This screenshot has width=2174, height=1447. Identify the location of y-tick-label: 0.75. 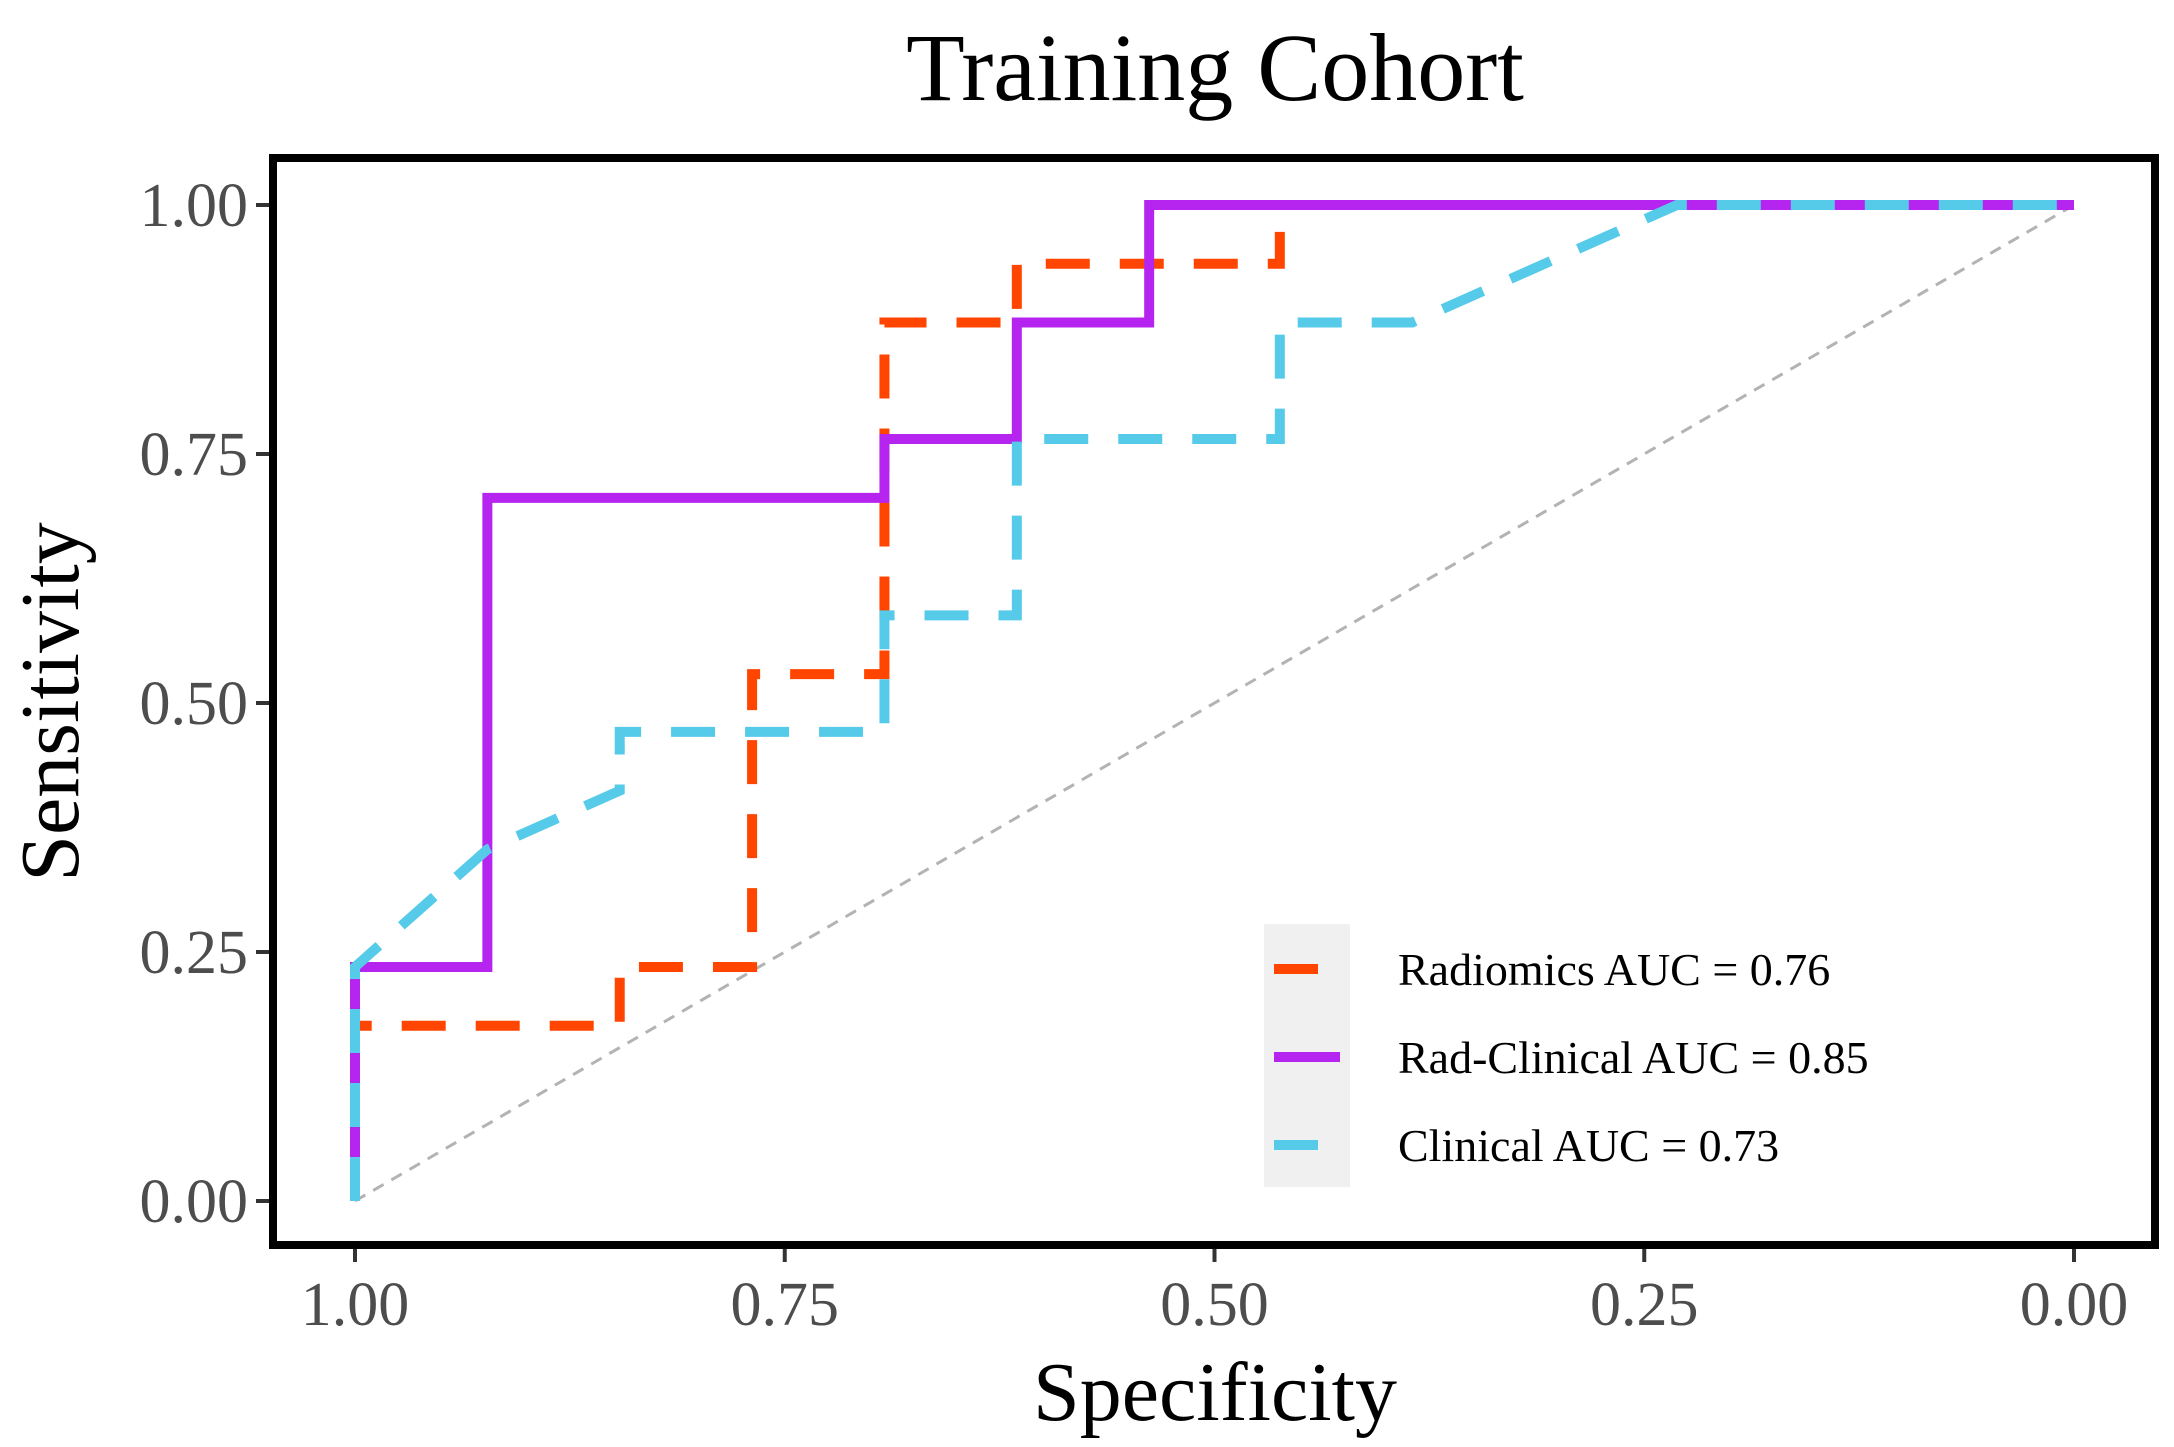
(194, 455).